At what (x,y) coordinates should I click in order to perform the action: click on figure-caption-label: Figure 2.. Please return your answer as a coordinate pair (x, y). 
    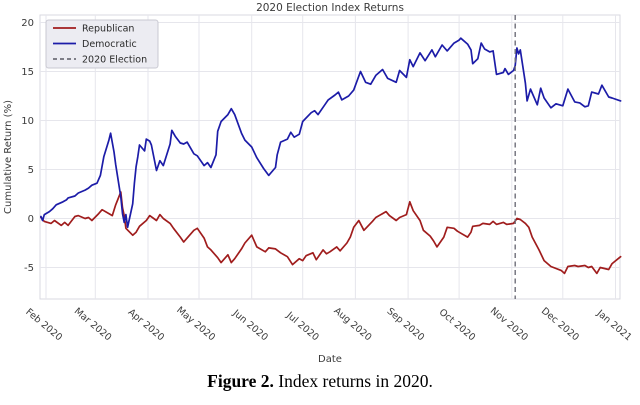
    Looking at the image, I should click on (240, 381).